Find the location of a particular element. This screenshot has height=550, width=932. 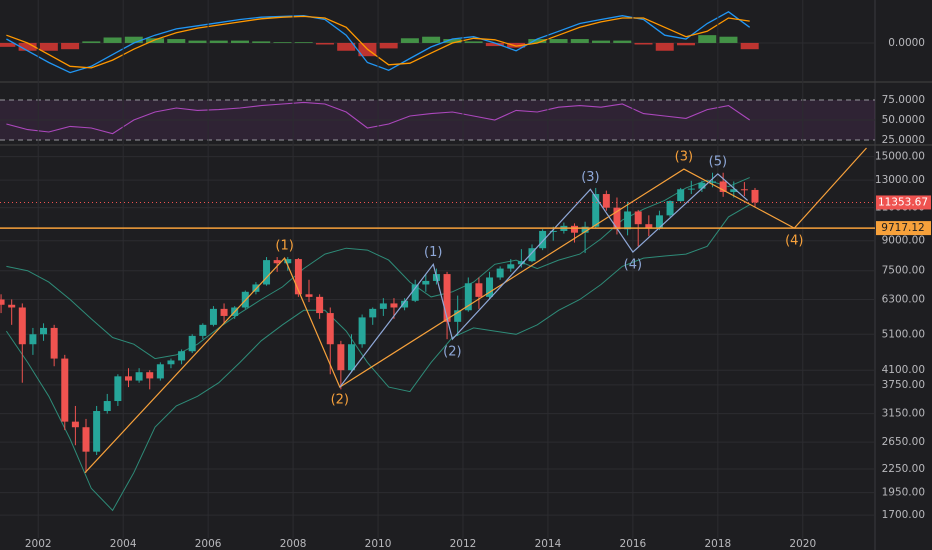

y-tick-label: 1950.00 is located at coordinates (903, 493).